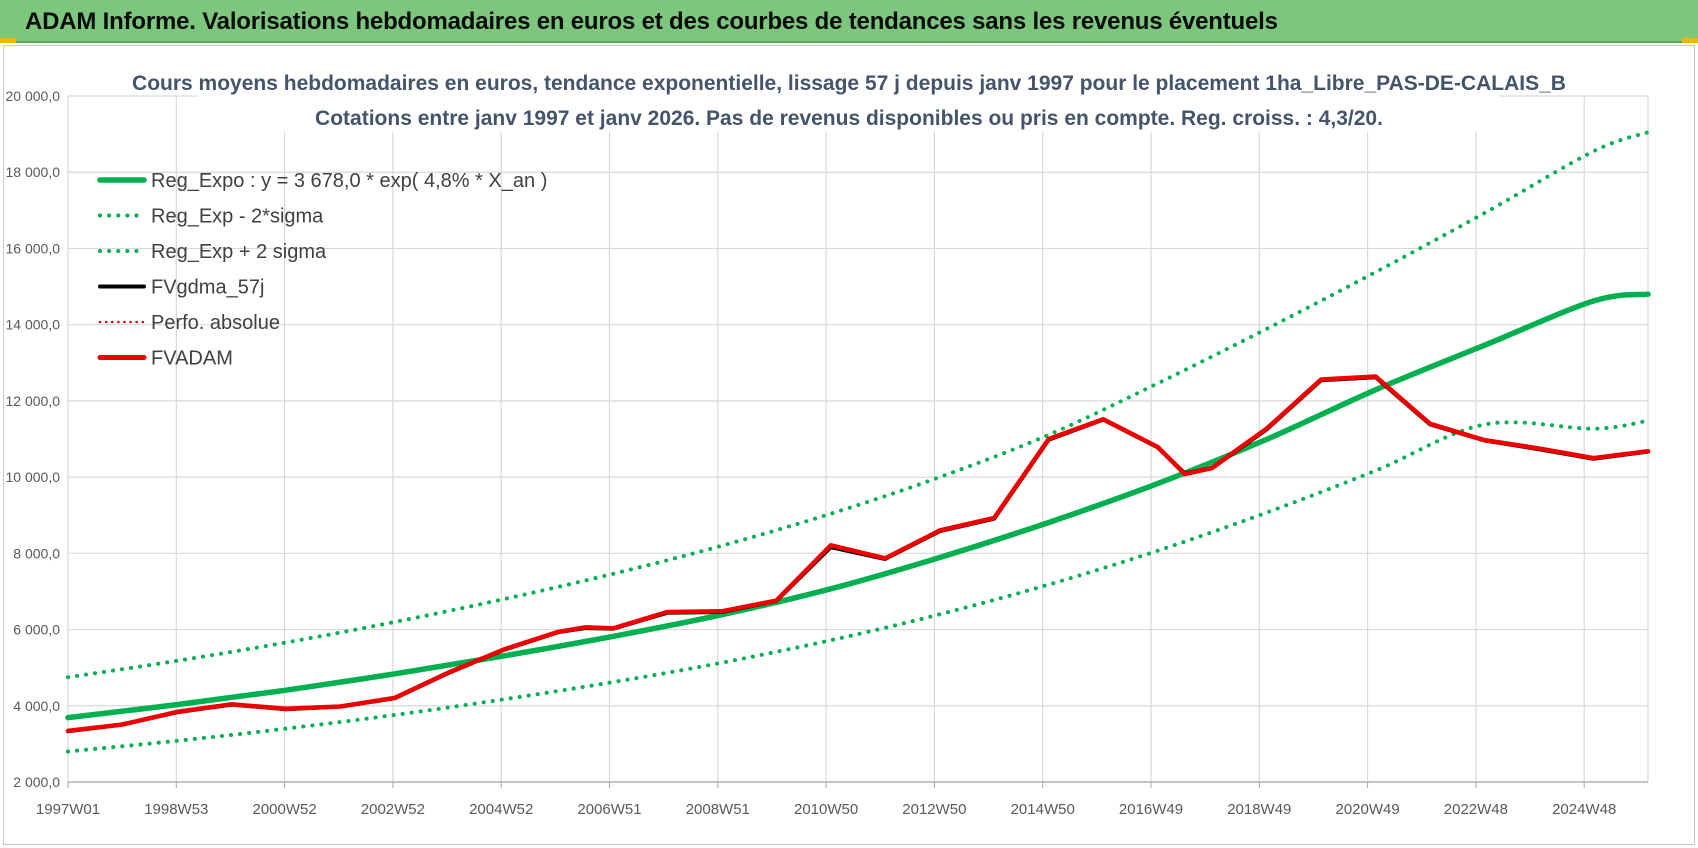 This screenshot has height=848, width=1698. What do you see at coordinates (36, 553) in the screenshot?
I see `y-tick-label: 8 000,0` at bounding box center [36, 553].